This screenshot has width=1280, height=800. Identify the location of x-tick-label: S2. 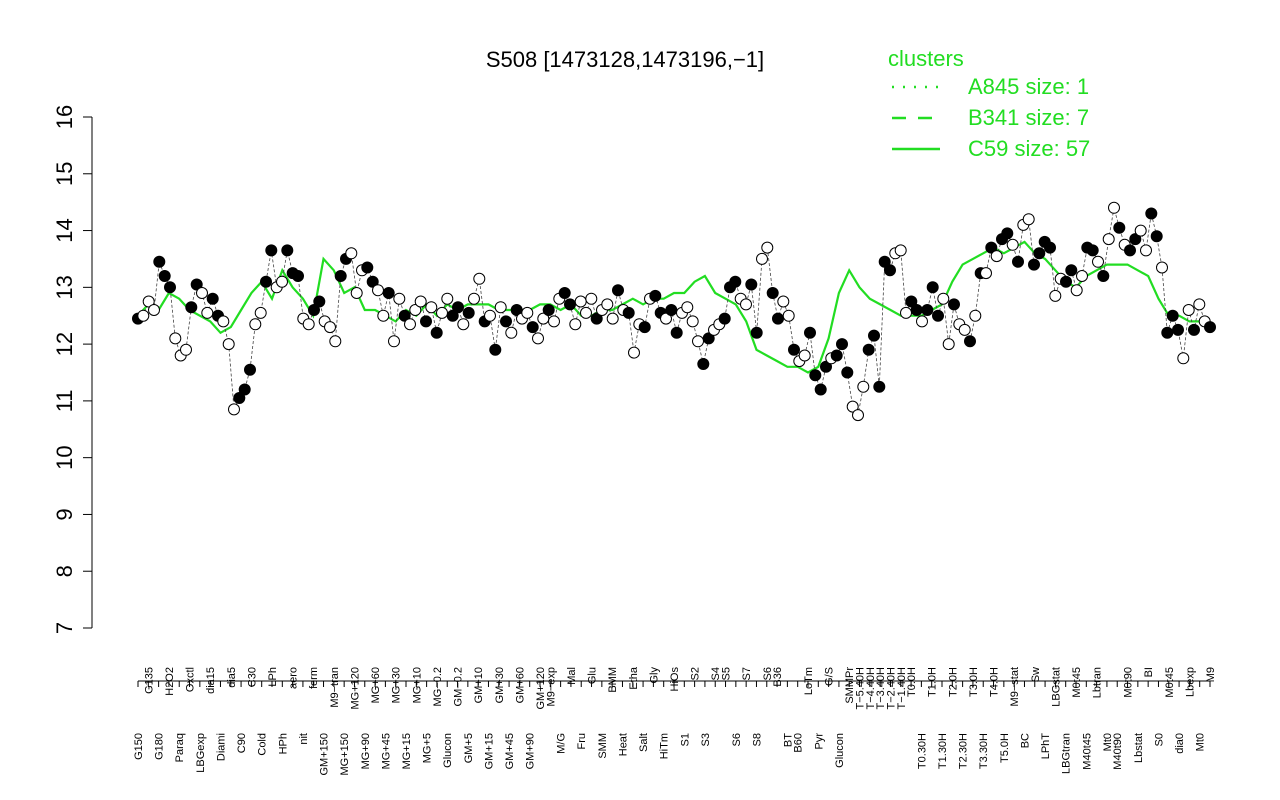
(696, 673).